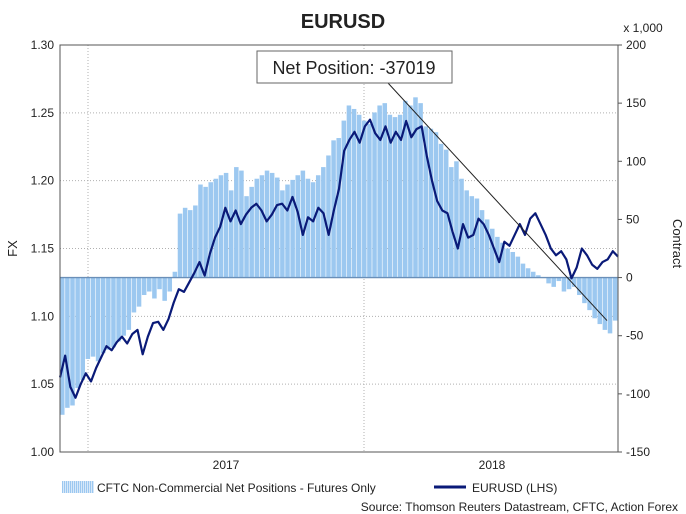 Image resolution: width=686 pixels, height=514 pixels. I want to click on chart-title: EURUSD, so click(343, 22).